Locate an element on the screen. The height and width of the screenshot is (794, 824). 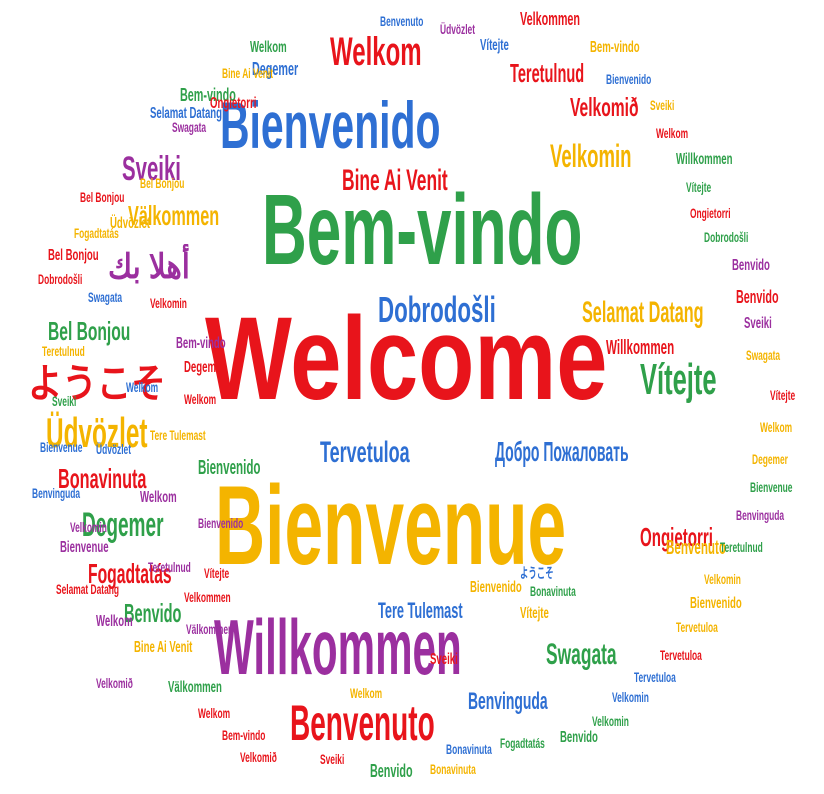
word: Добро Пожаловать is located at coordinates (562, 451).